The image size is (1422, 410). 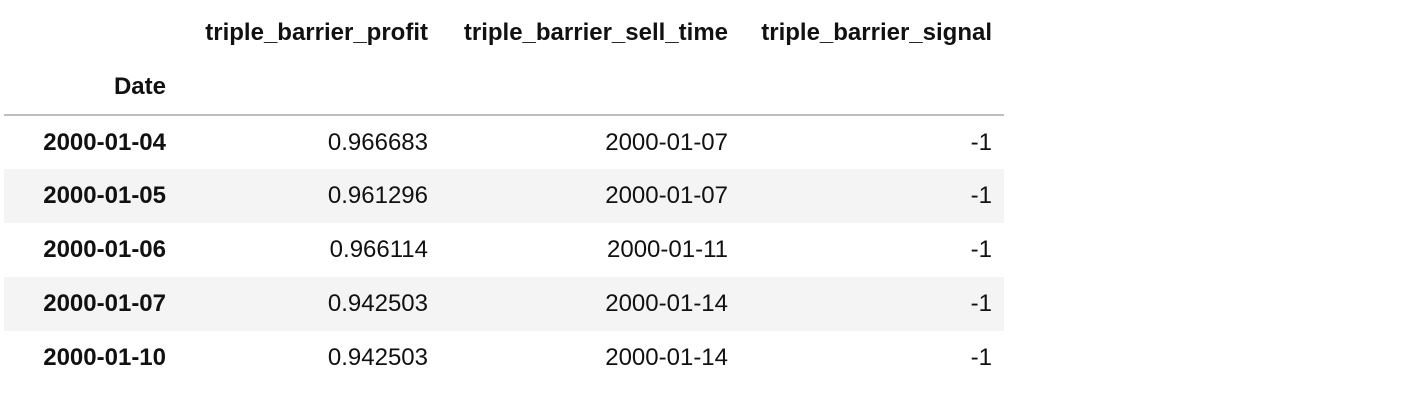 I want to click on row-index-date: 2000-01-07, so click(x=104, y=303).